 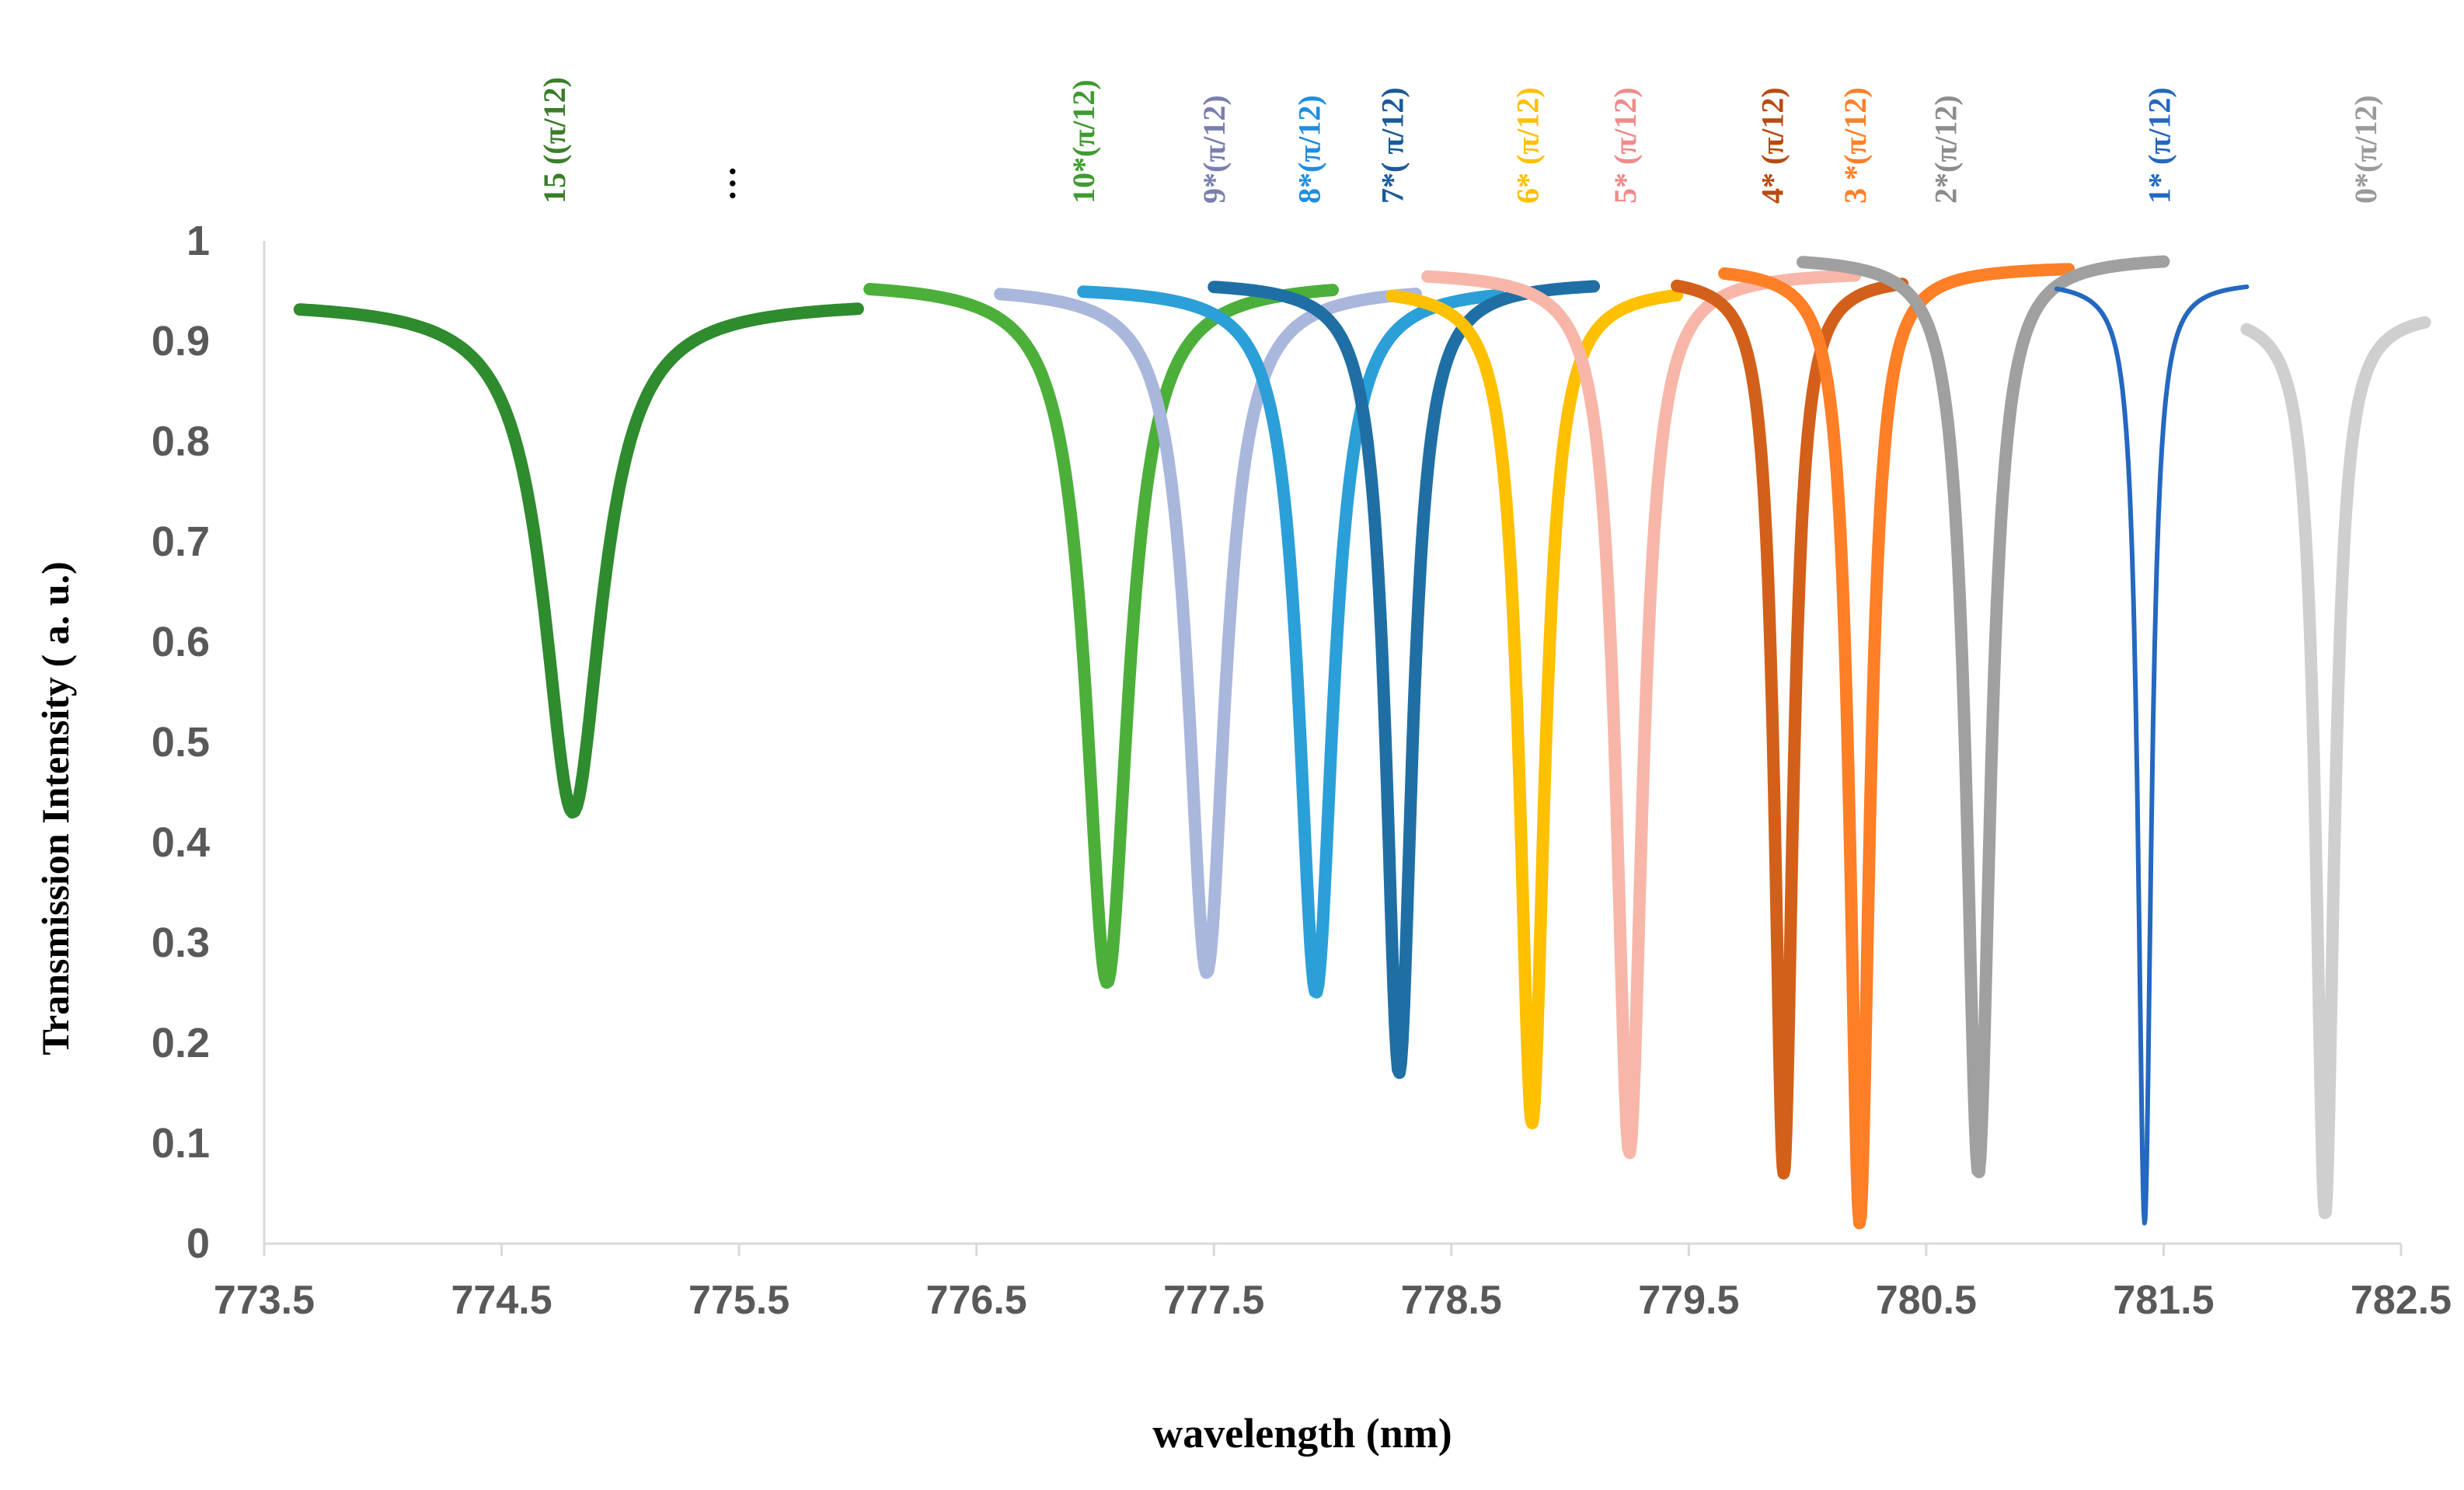 What do you see at coordinates (181, 341) in the screenshot?
I see `y-tick-label: 0.9` at bounding box center [181, 341].